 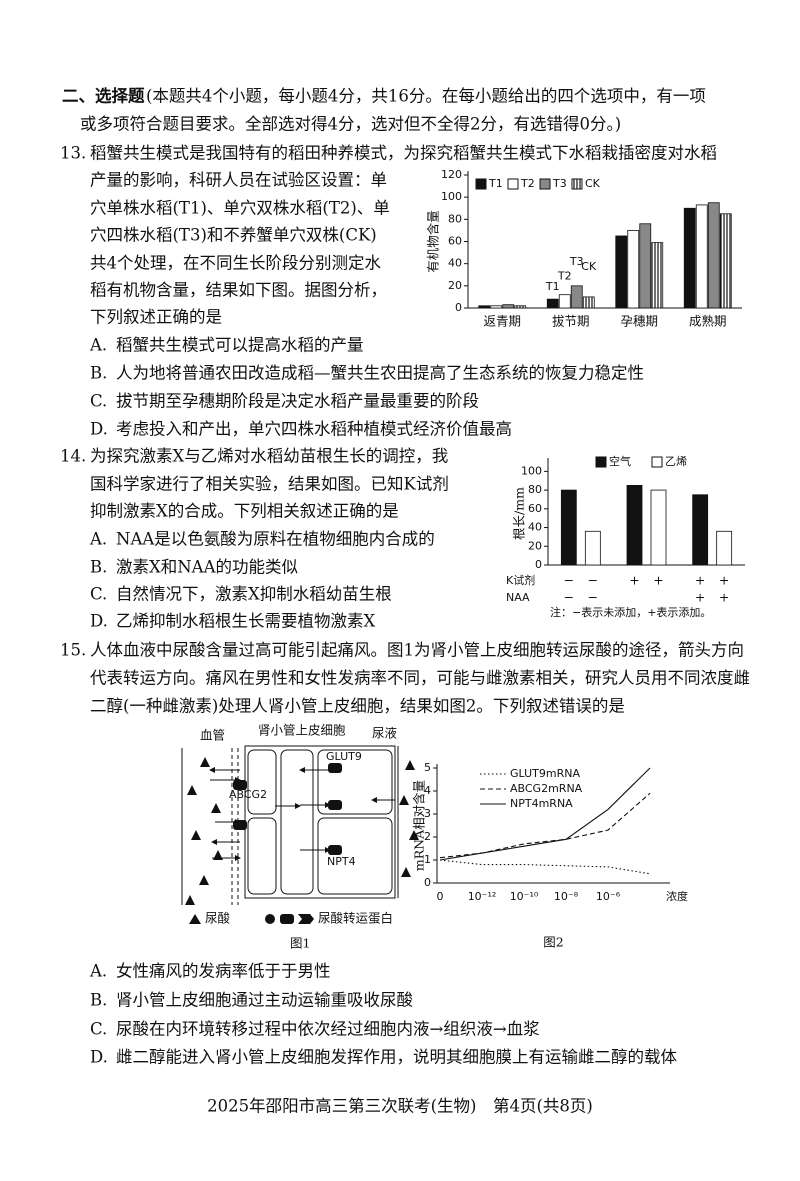 What do you see at coordinates (519, 513) in the screenshot?
I see `y-axis-label: 根长/mm` at bounding box center [519, 513].